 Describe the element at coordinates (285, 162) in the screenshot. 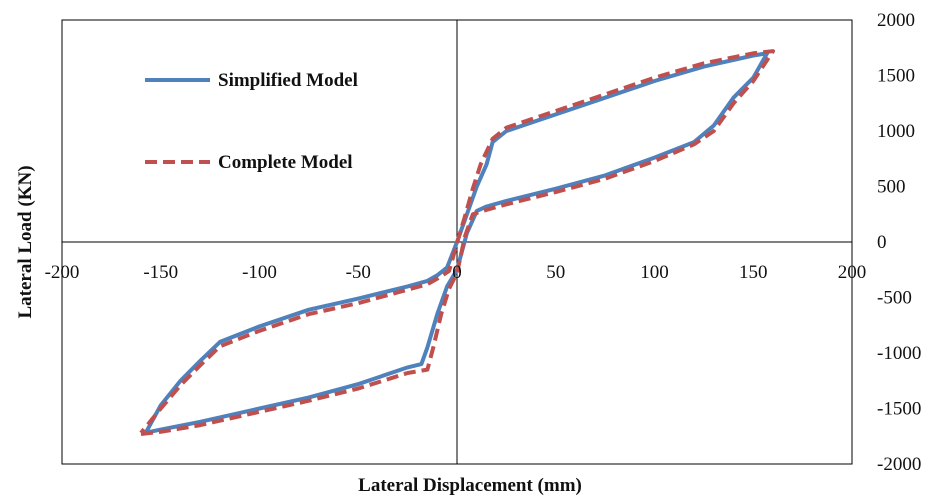

I see `legend-label-complete-model: Complete Model` at that location.